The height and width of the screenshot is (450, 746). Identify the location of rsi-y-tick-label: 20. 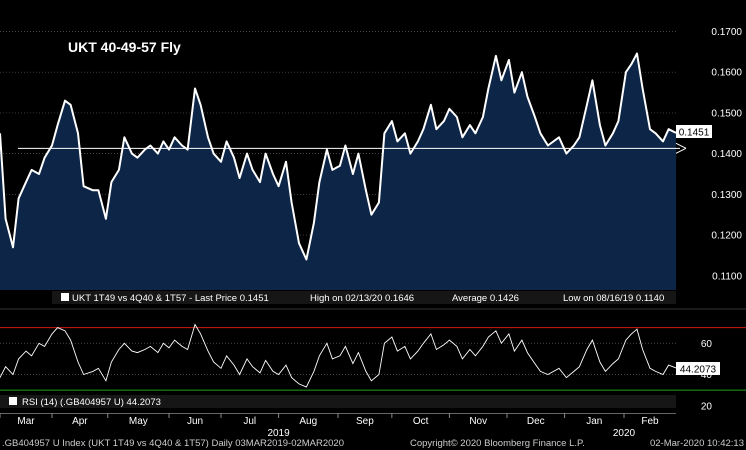
(707, 406).